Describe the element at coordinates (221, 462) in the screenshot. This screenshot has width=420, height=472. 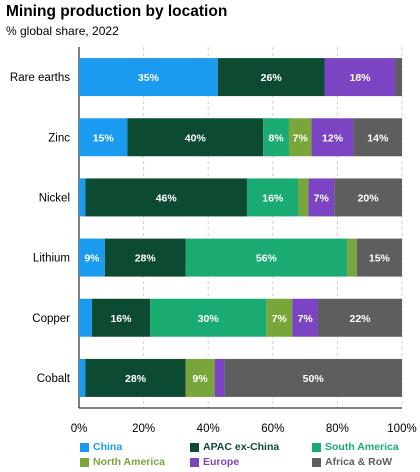
I see `legend-label: Europe` at that location.